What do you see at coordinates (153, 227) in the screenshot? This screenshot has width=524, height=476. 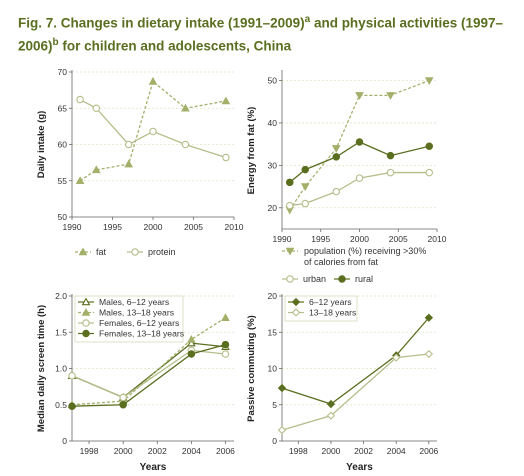 I see `diet-x-tick-label: 2000` at bounding box center [153, 227].